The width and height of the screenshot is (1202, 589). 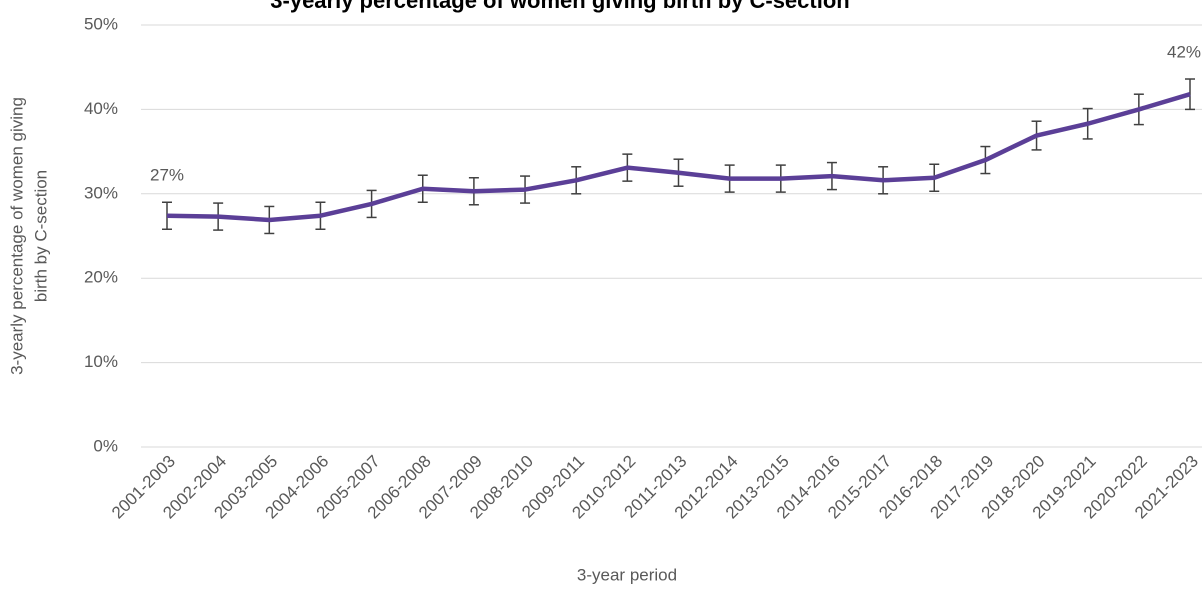 I want to click on y-tick-label: 0%, so click(x=105, y=445).